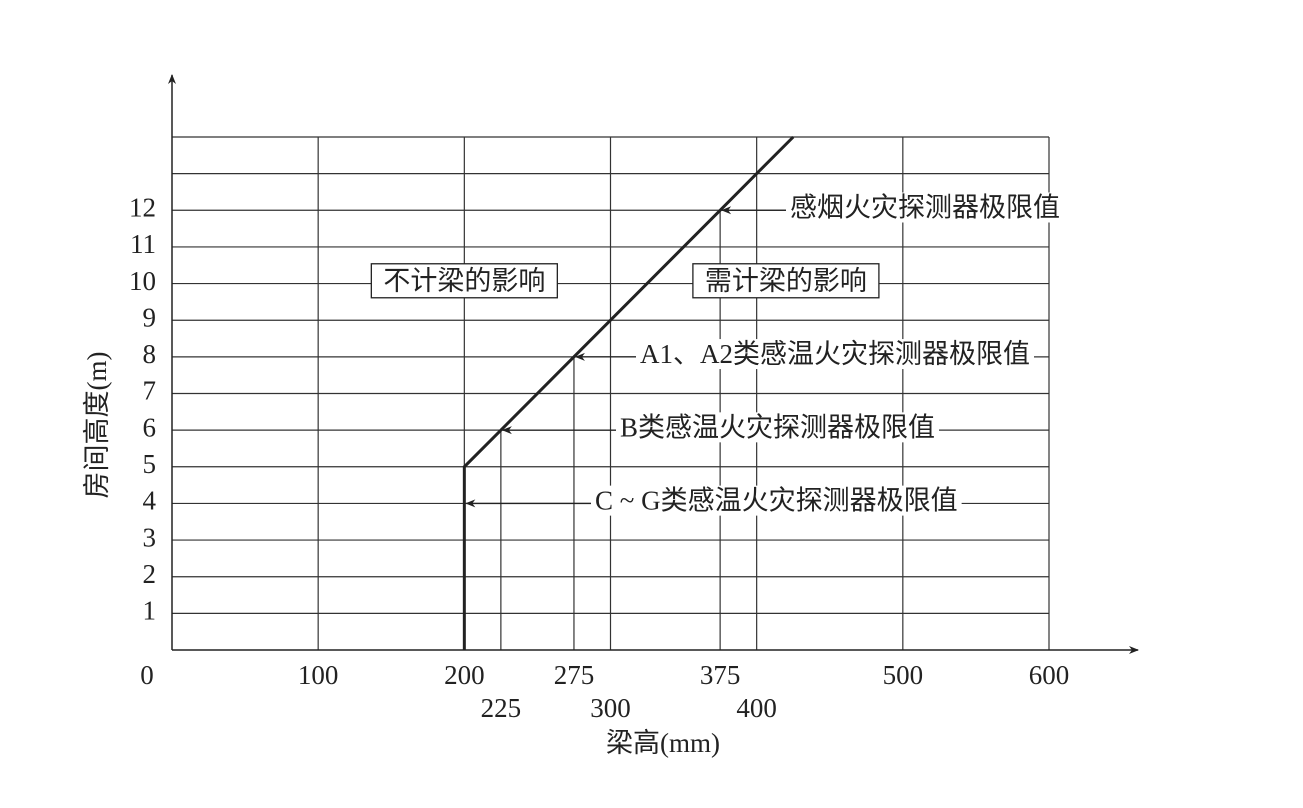 Image resolution: width=1303 pixels, height=808 pixels. I want to click on x-tick-label: 600, so click(1049, 675).